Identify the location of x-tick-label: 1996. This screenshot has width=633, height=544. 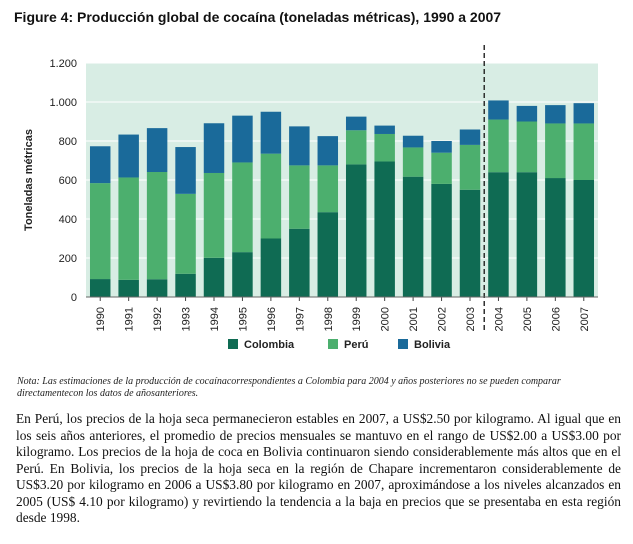
(272, 319).